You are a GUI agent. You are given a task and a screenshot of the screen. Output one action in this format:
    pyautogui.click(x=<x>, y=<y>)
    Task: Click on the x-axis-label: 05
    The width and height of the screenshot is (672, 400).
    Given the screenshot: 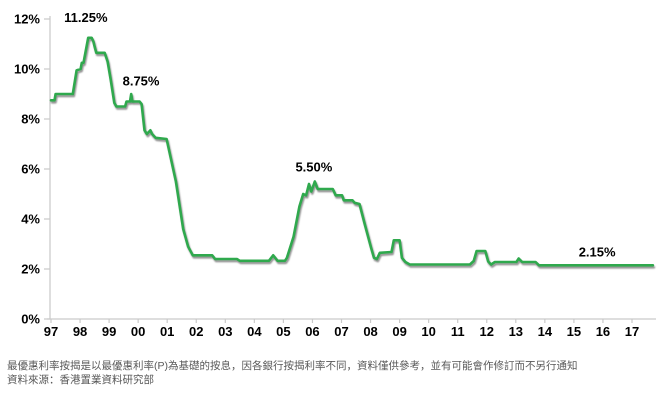 What is the action you would take?
    pyautogui.click(x=283, y=331)
    